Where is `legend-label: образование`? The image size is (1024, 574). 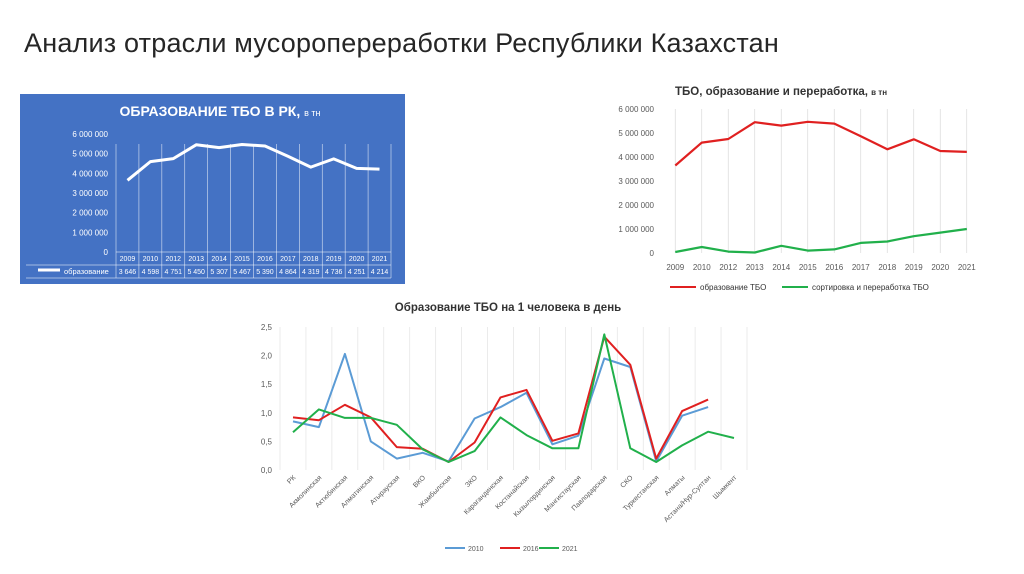 legend-label: образование is located at coordinates (86, 271).